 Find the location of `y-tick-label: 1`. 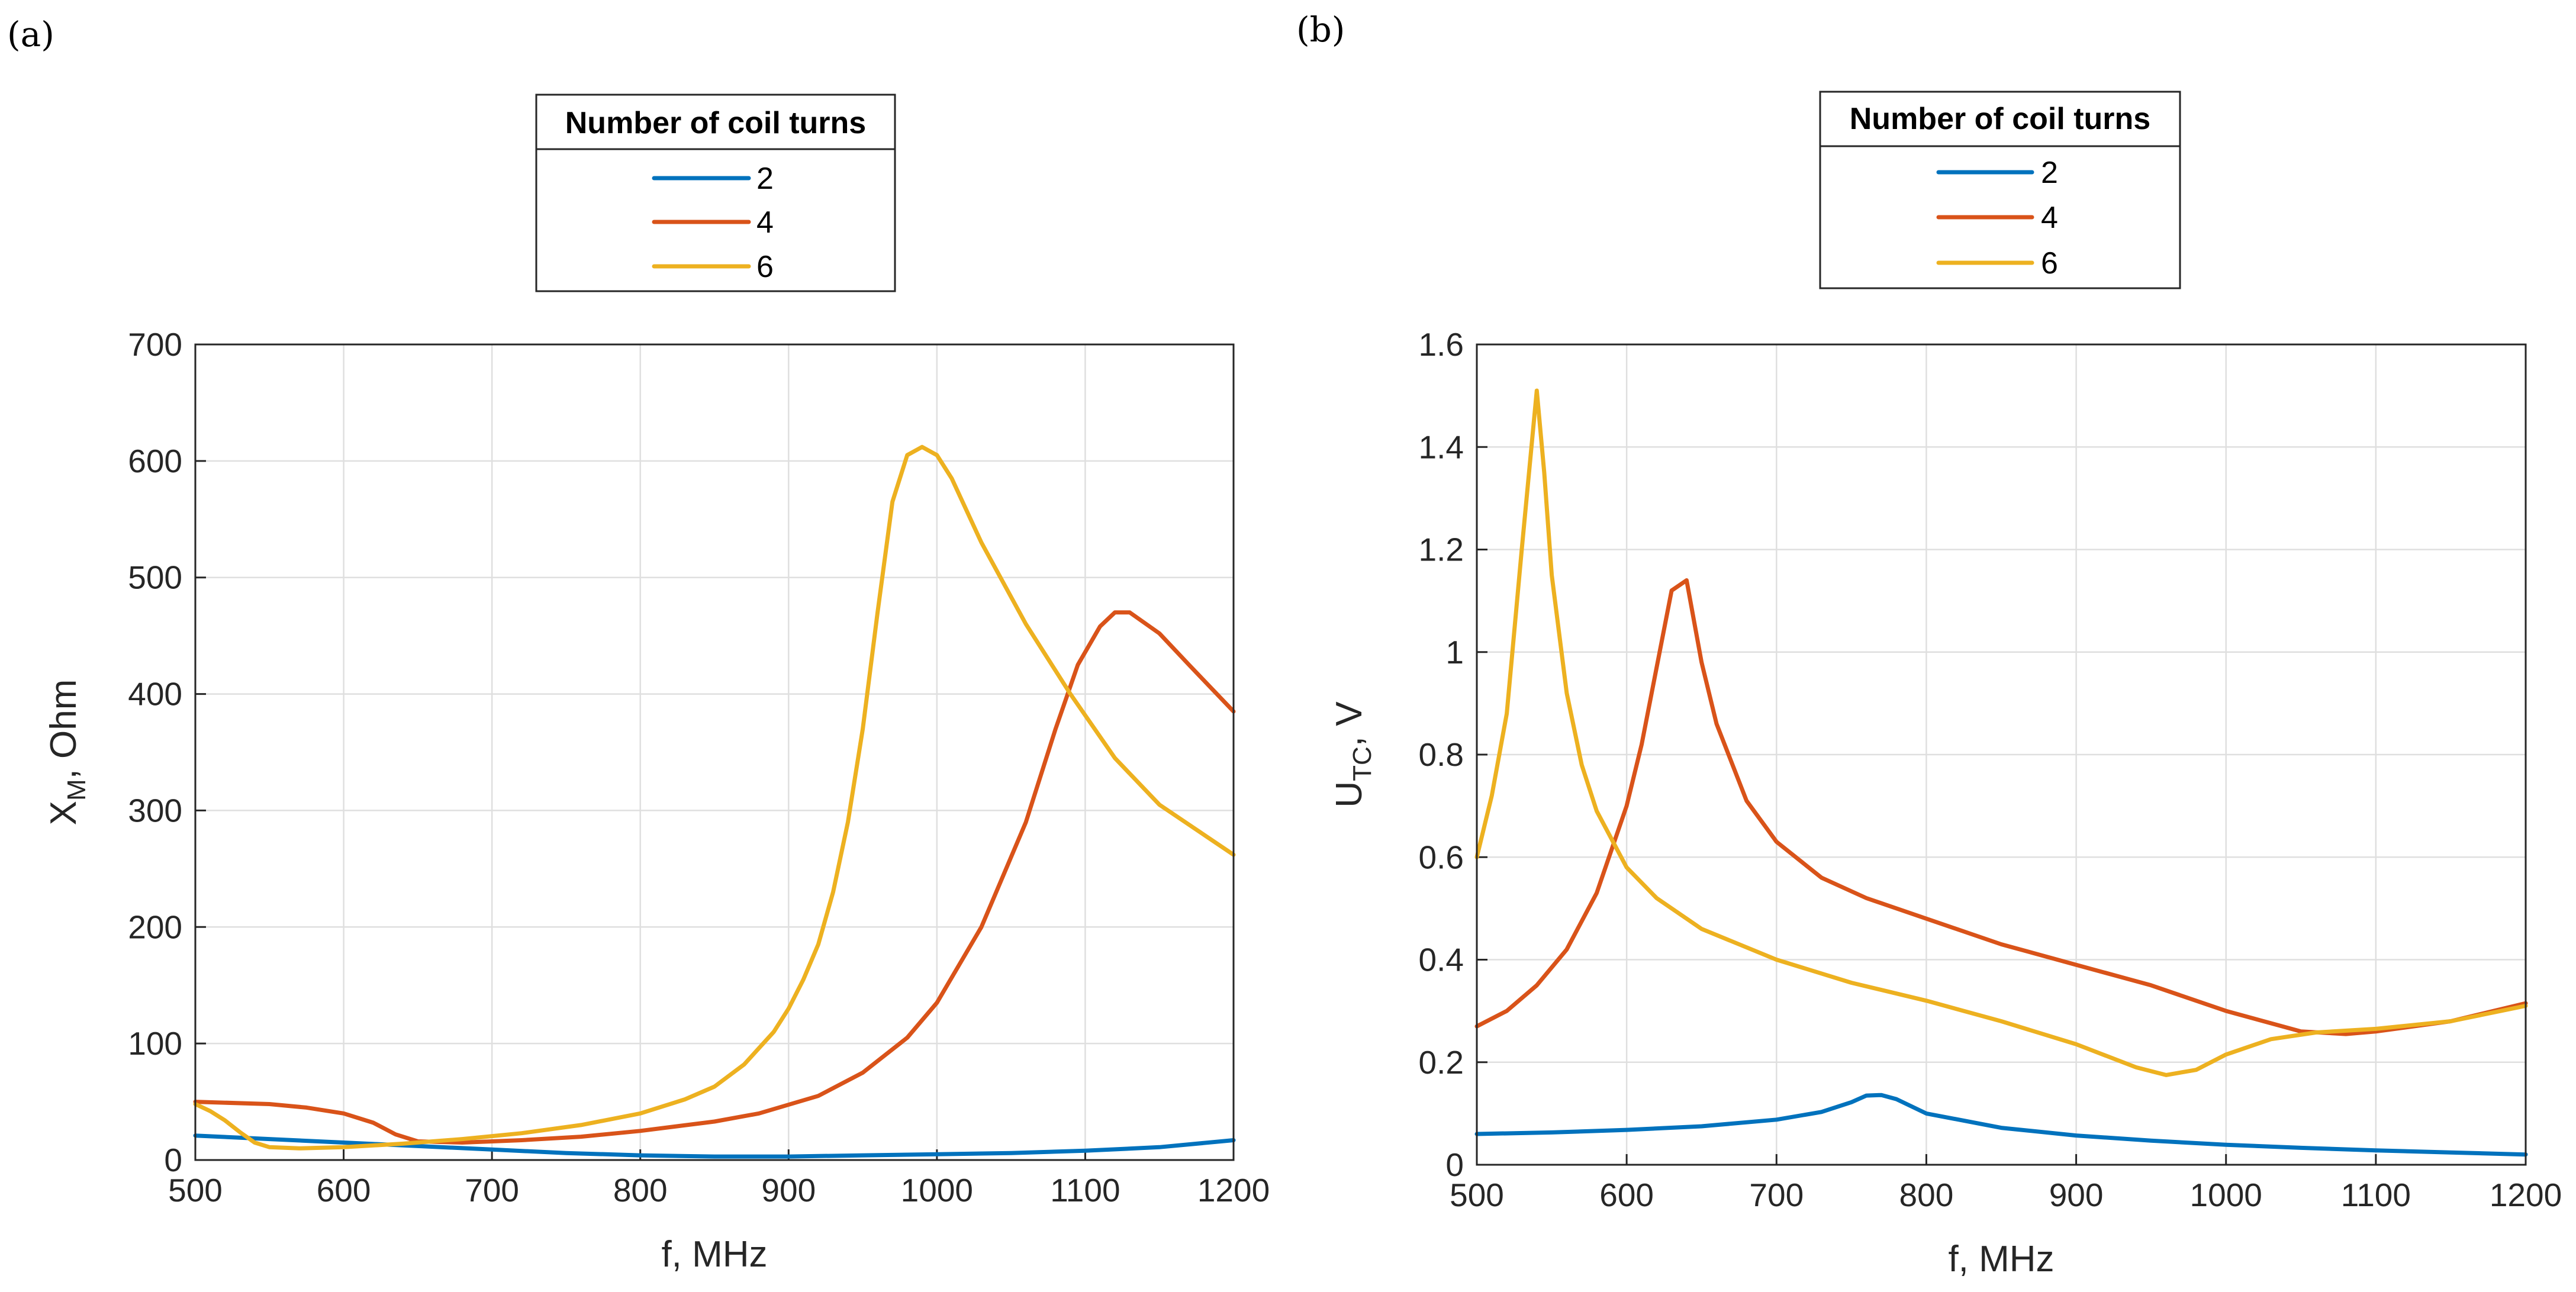

y-tick-label: 1 is located at coordinates (1454, 652).